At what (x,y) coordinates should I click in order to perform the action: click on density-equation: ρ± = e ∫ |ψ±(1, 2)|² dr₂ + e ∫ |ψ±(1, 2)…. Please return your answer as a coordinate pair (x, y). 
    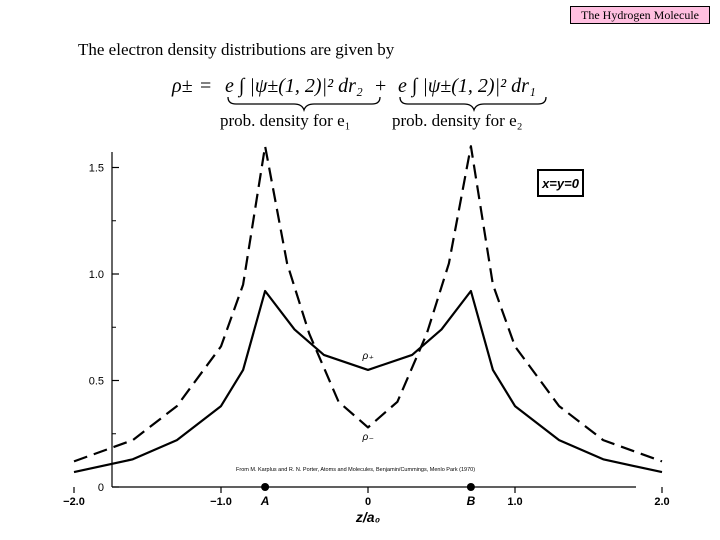
    Looking at the image, I should click on (370, 102).